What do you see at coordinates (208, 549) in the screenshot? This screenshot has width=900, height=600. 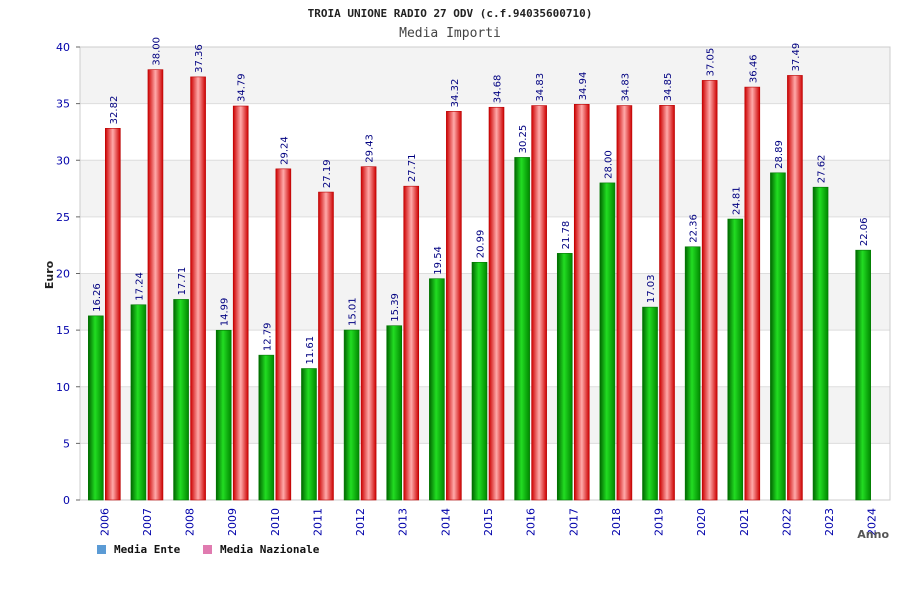 I see `legend: Media Ente Media Nazionale` at bounding box center [208, 549].